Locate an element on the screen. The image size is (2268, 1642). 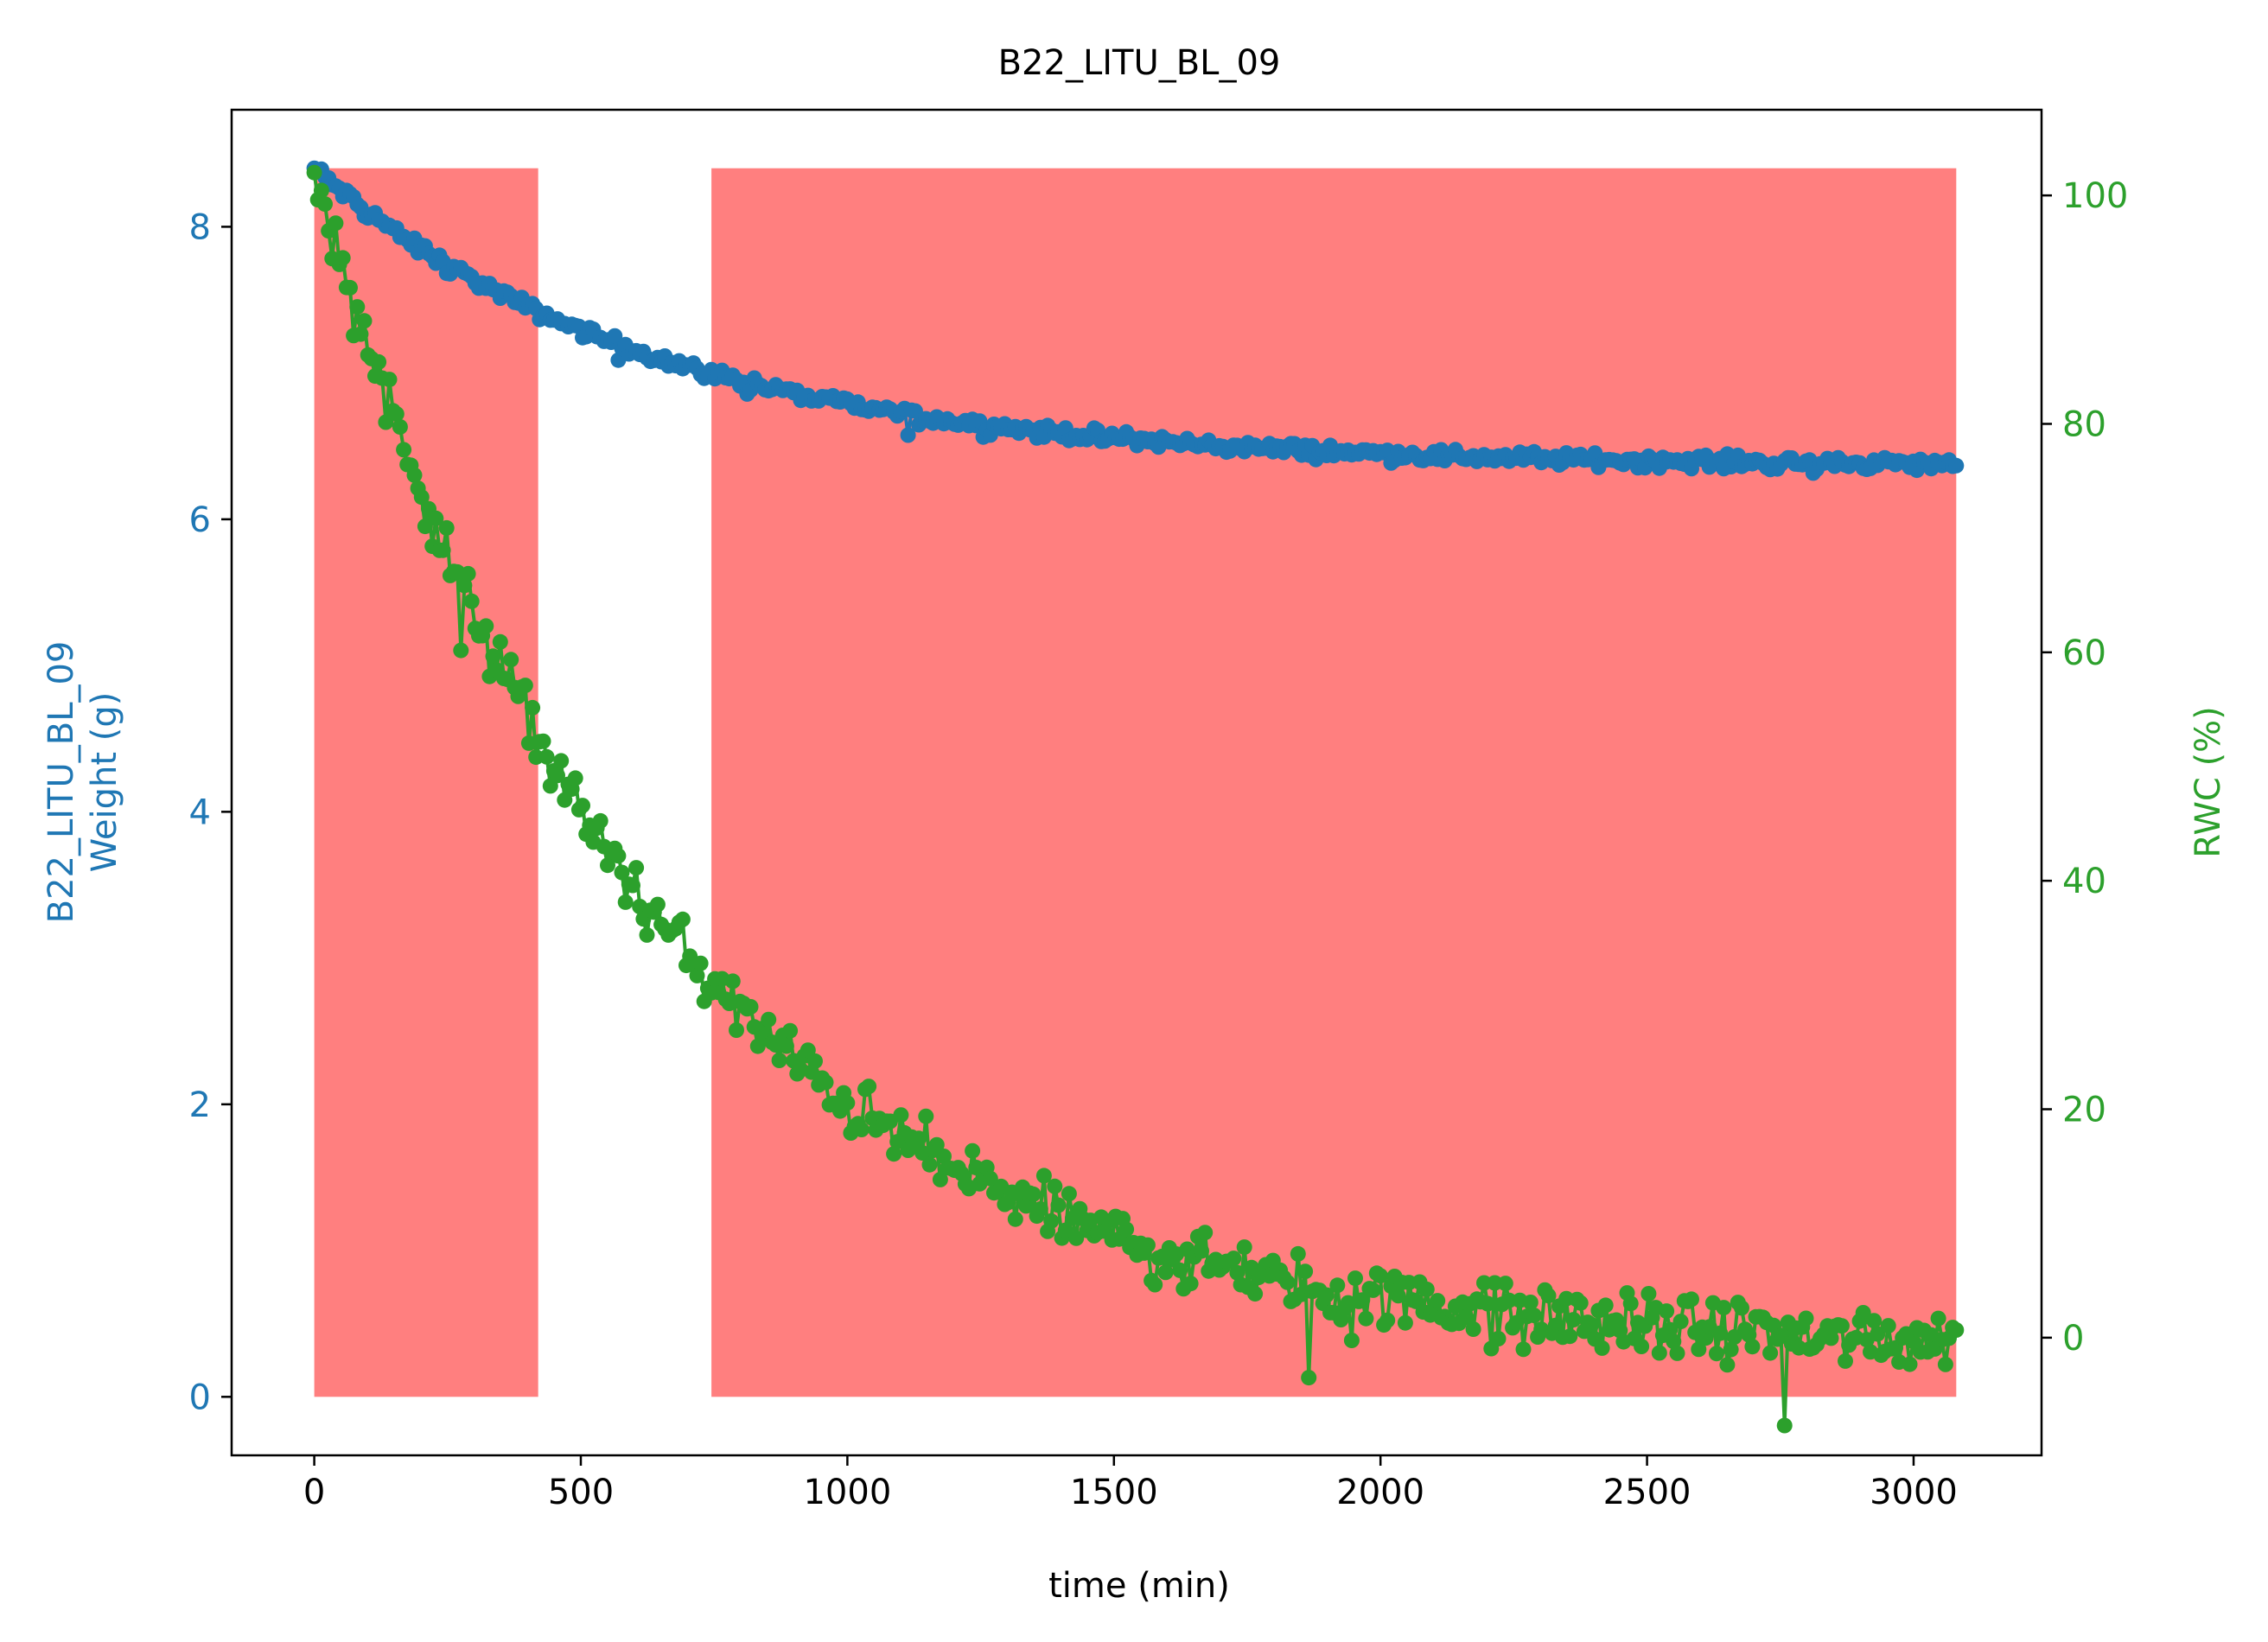
x-tick-label: 3000 is located at coordinates (1914, 1492).